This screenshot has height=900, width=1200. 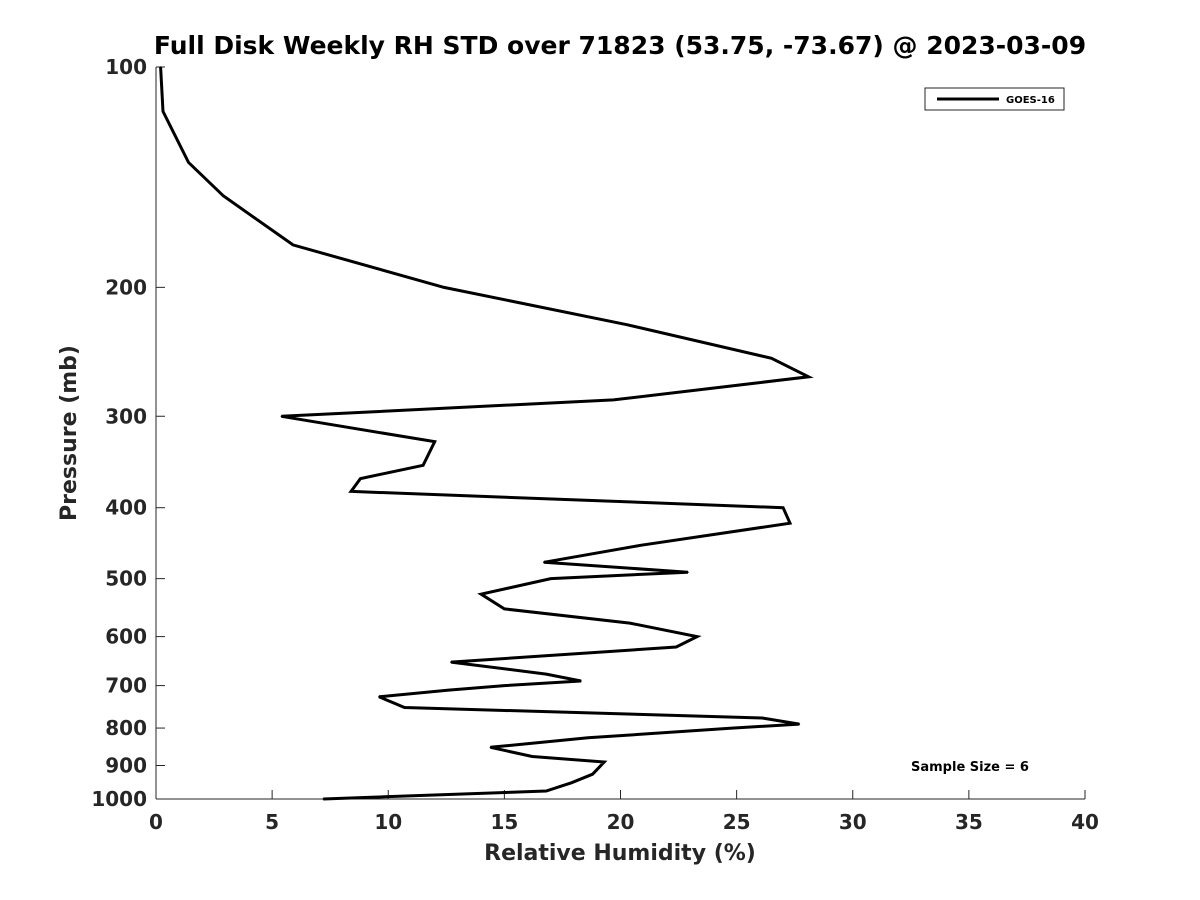 What do you see at coordinates (126, 686) in the screenshot?
I see `y-tick-label: 700` at bounding box center [126, 686].